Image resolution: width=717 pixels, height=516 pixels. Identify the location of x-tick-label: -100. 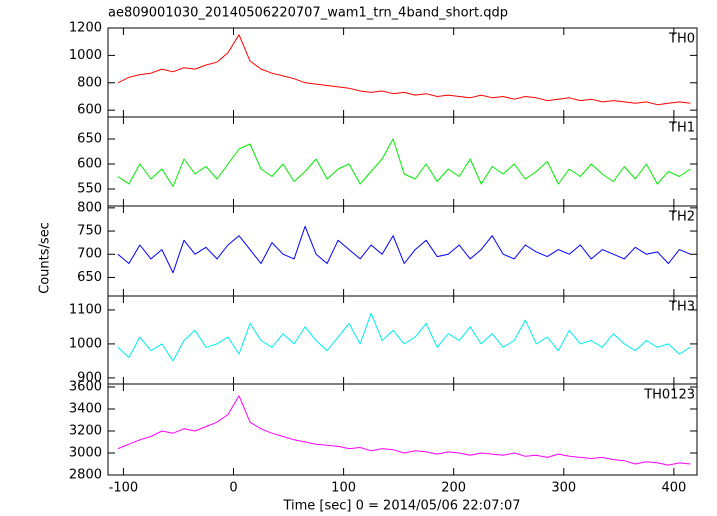
(124, 488).